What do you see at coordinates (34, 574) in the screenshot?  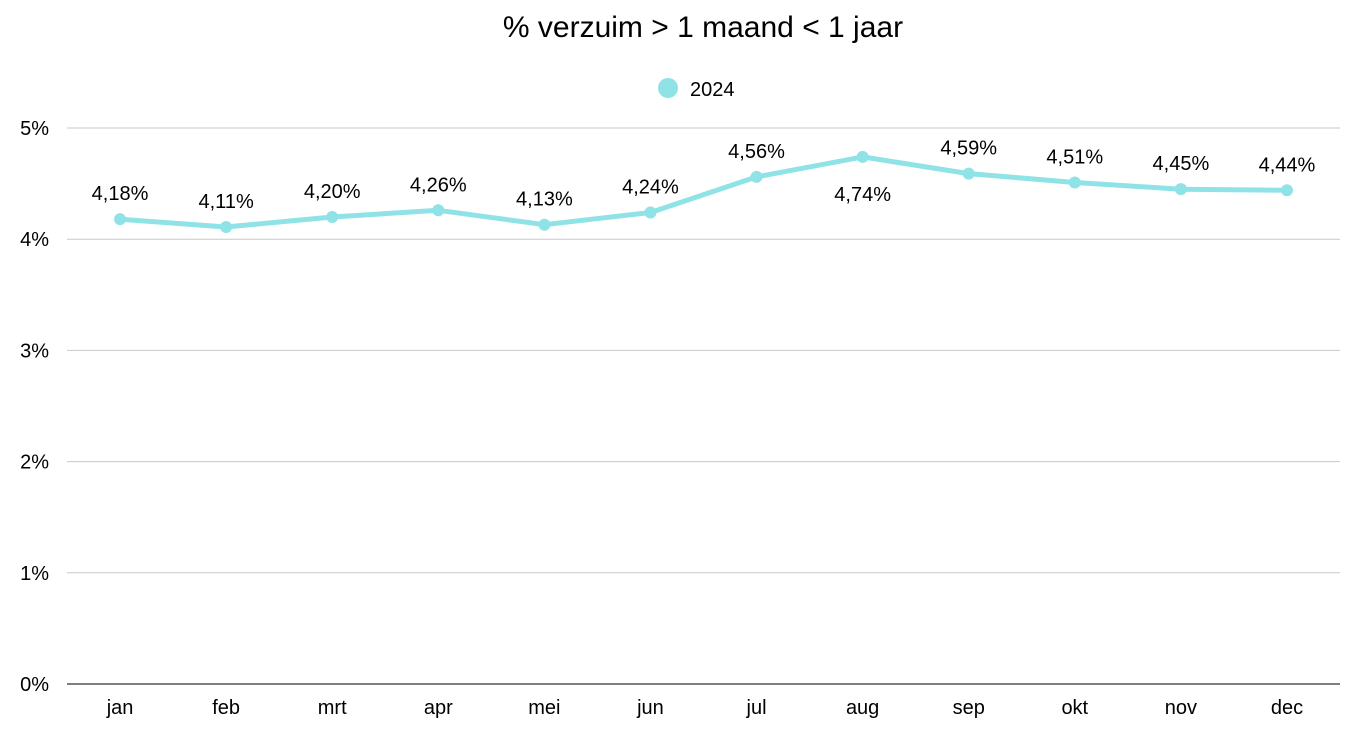 I see `y-tick-label: 1%` at bounding box center [34, 574].